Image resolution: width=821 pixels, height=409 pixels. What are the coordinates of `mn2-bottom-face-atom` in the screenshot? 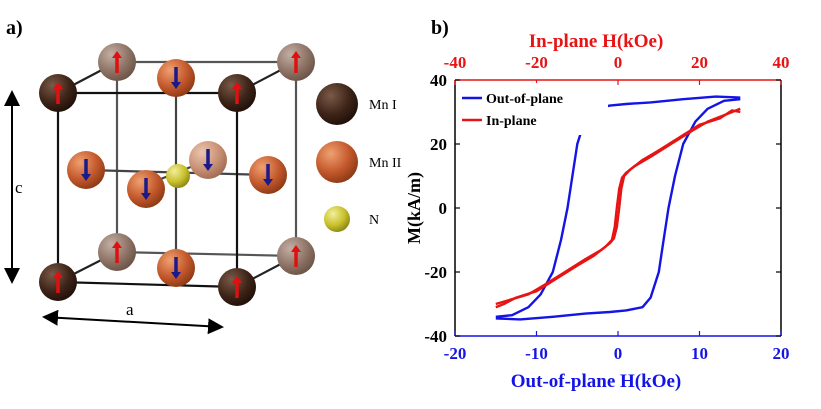 It's located at (176, 268).